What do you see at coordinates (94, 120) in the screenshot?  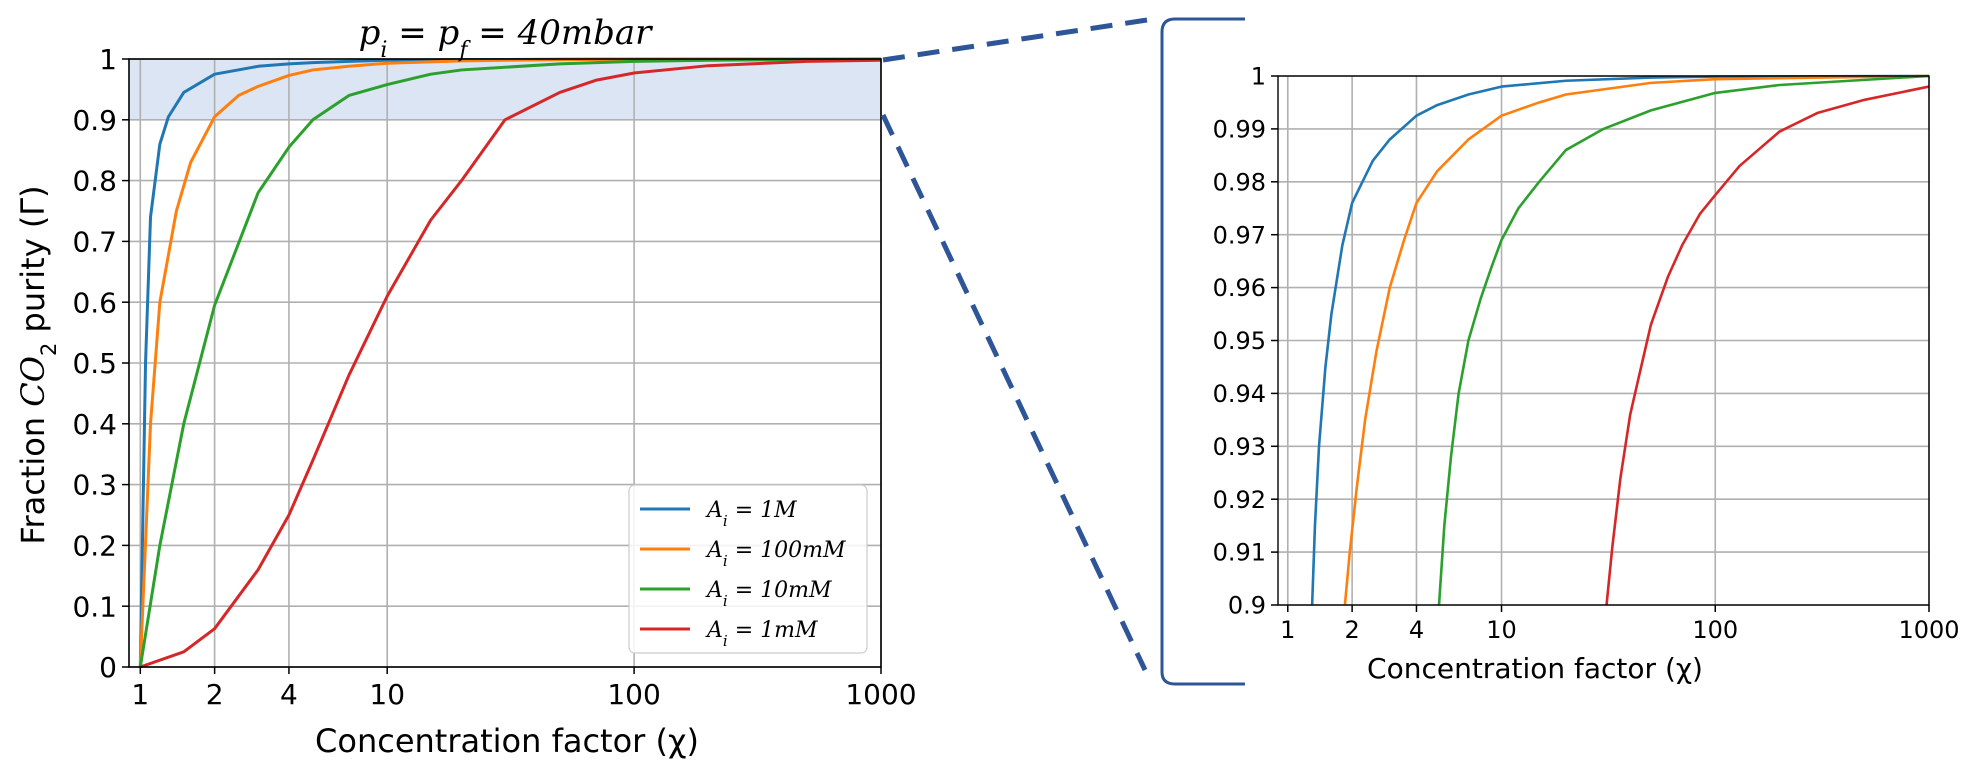 I see `main-ytick-label-0-9: 0.9` at bounding box center [94, 120].